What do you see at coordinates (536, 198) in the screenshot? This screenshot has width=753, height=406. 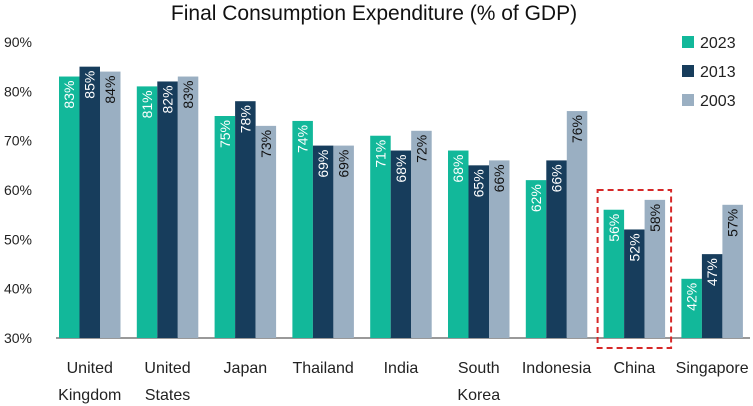 I see `data-label: 62%` at bounding box center [536, 198].